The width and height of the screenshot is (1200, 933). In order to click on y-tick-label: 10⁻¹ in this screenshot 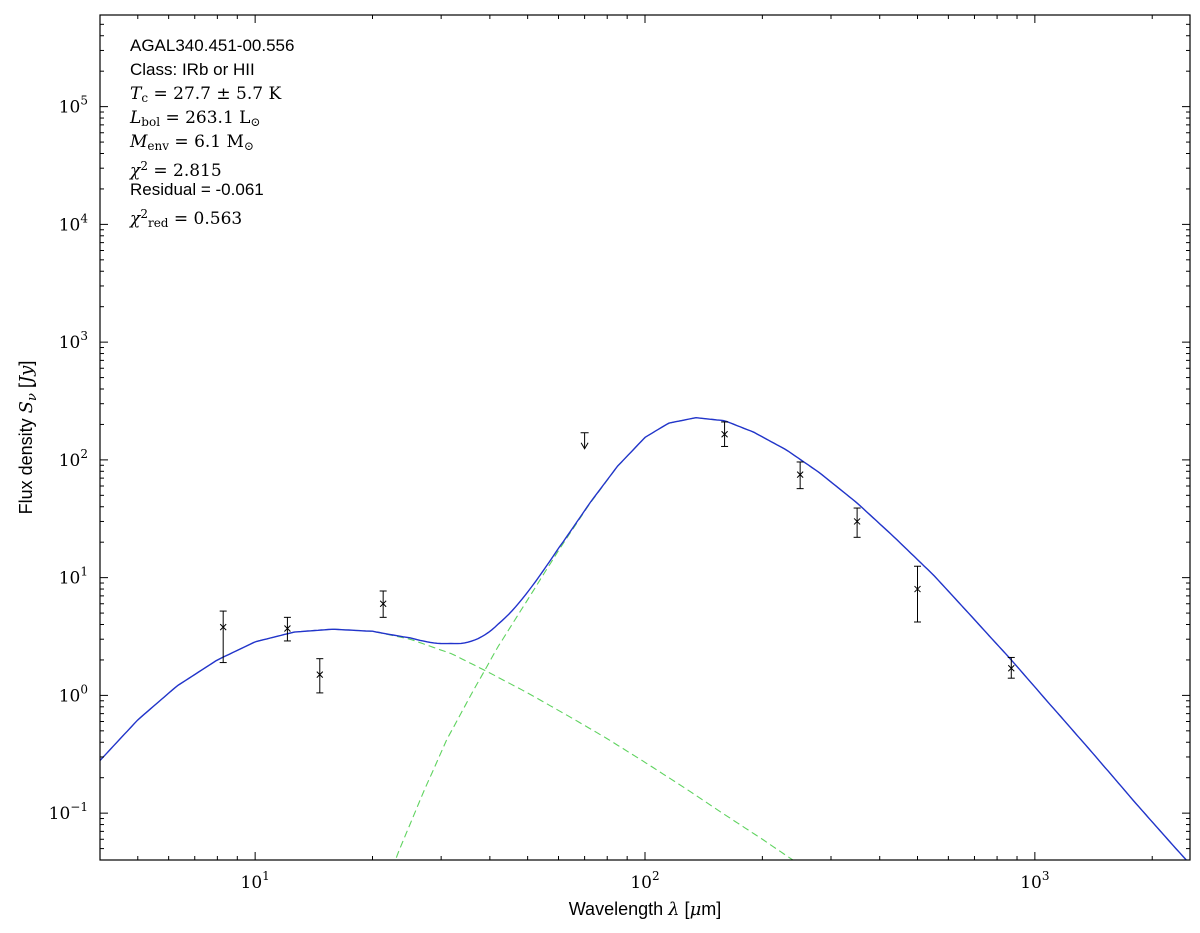, I will do `click(68, 812)`.